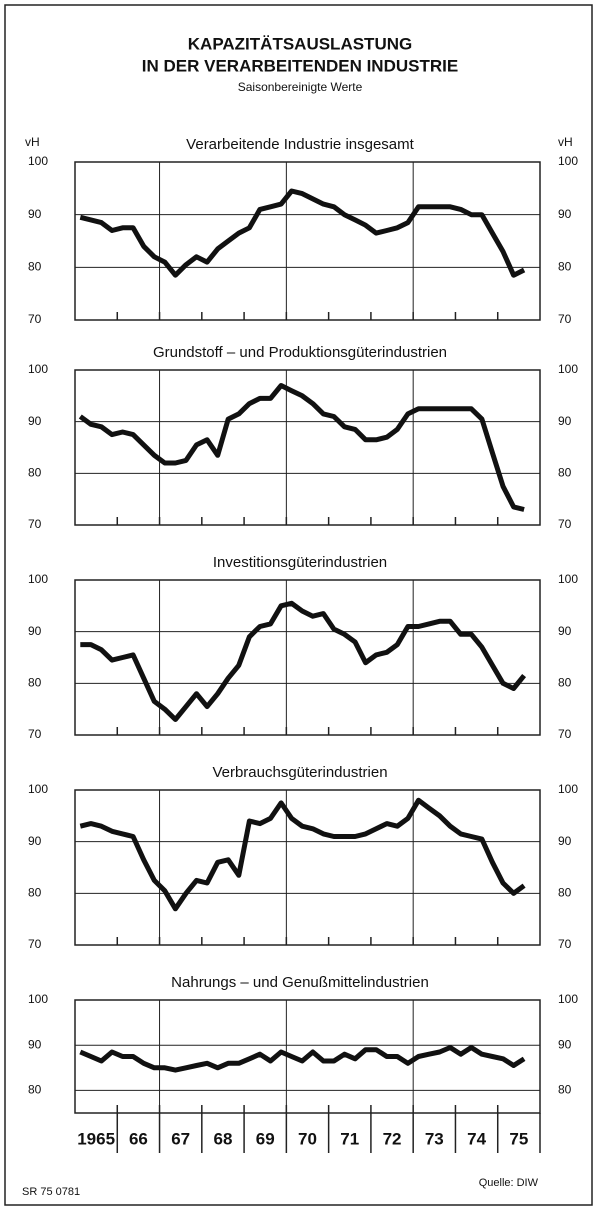  Describe the element at coordinates (476, 1138) in the screenshot. I see `x-tick-label: 74` at that location.